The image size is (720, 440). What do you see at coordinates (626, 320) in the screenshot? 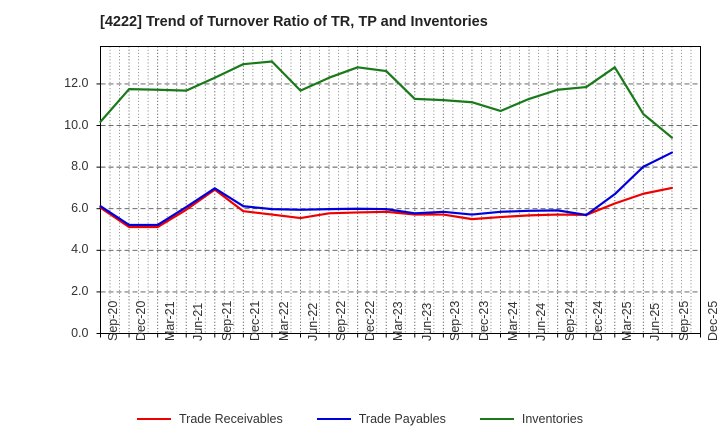
I see `x-tick-label: Mar-25` at bounding box center [626, 320].